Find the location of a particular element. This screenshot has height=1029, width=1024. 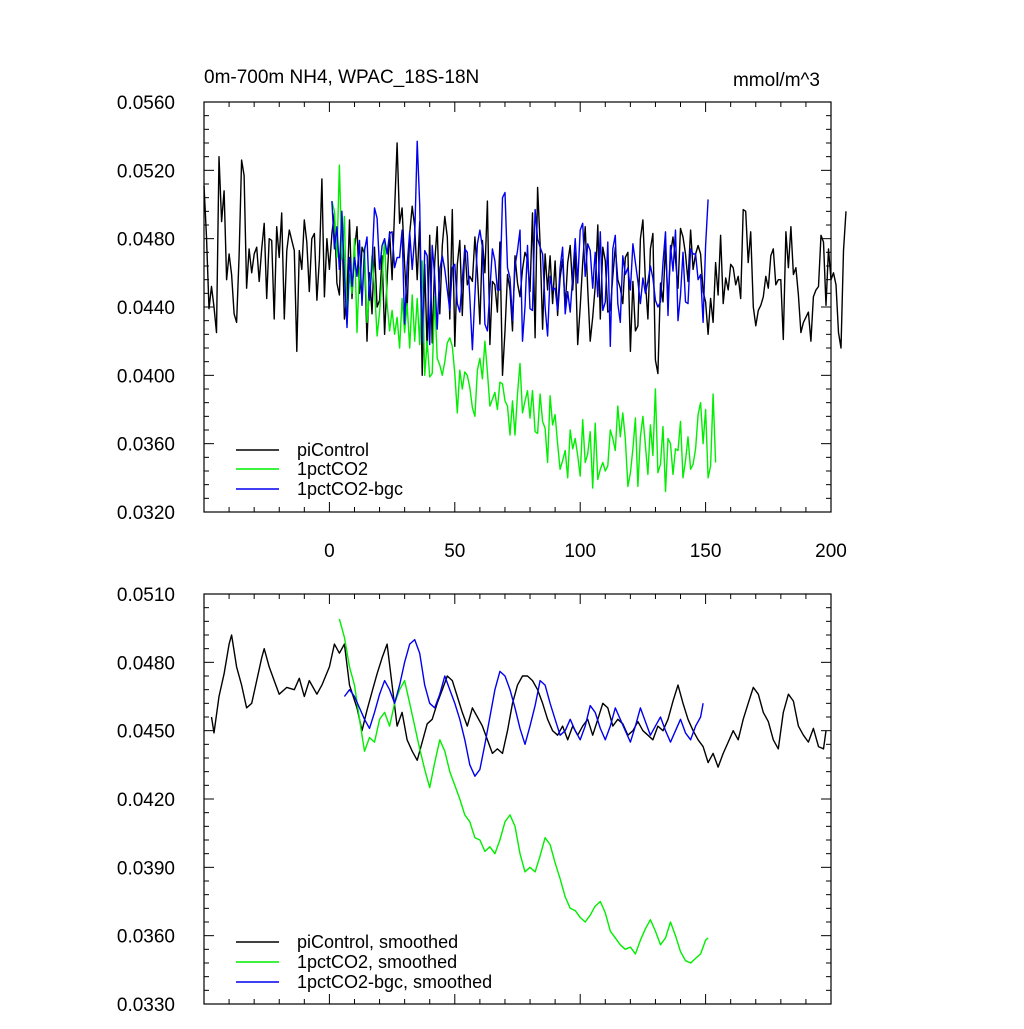

top-title-left: 0m-700m NH4, WPAC_18S-18N is located at coordinates (341, 77).